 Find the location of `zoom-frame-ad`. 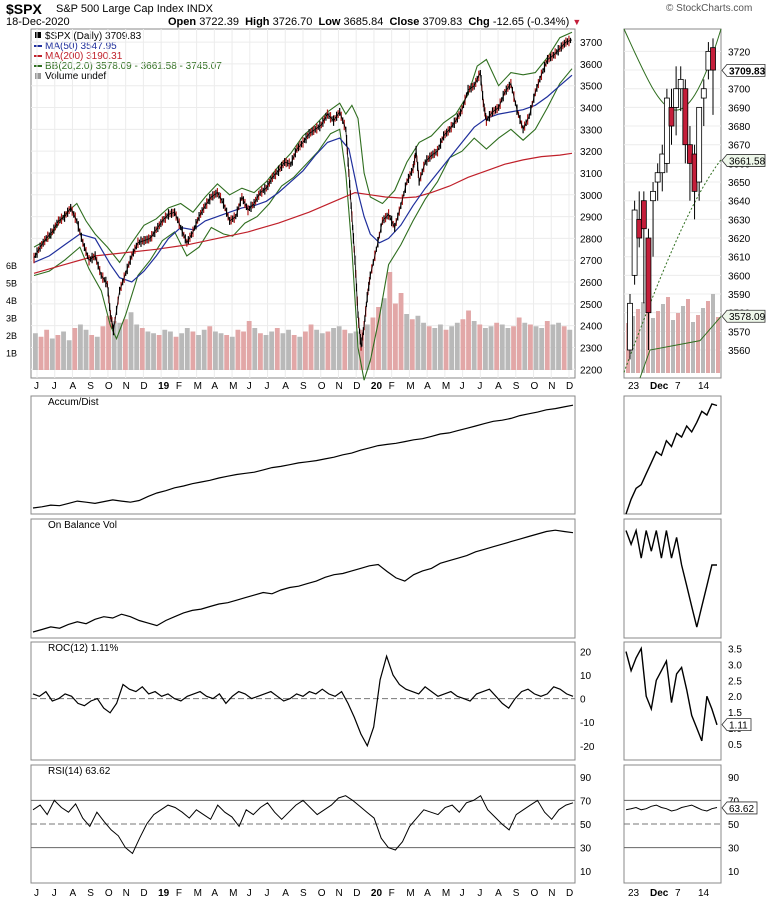

zoom-frame-ad is located at coordinates (672, 455).